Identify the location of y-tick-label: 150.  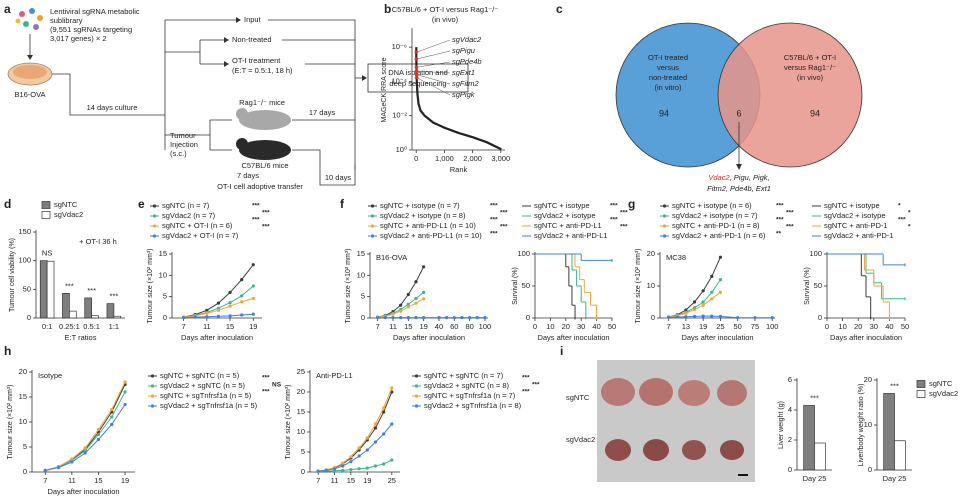
(24, 231).